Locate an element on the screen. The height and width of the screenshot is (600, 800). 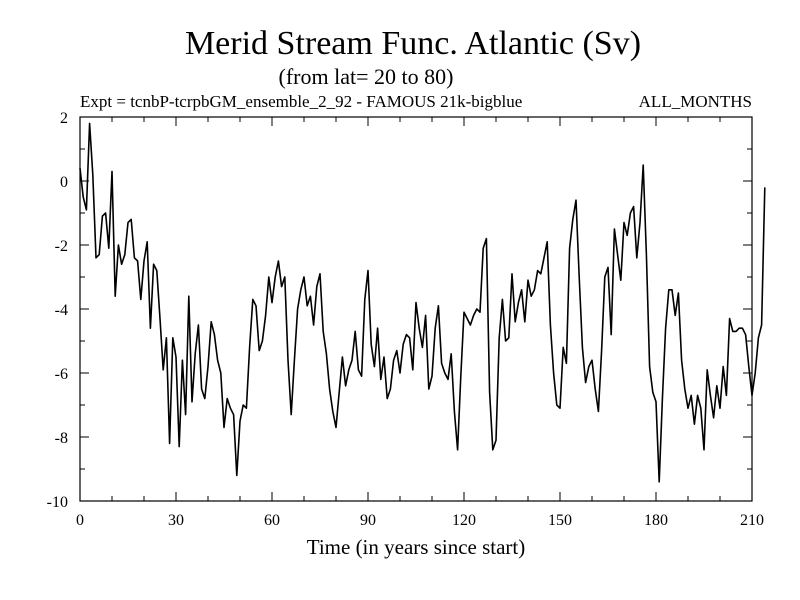
y-tick-label: -10 is located at coordinates (57, 502).